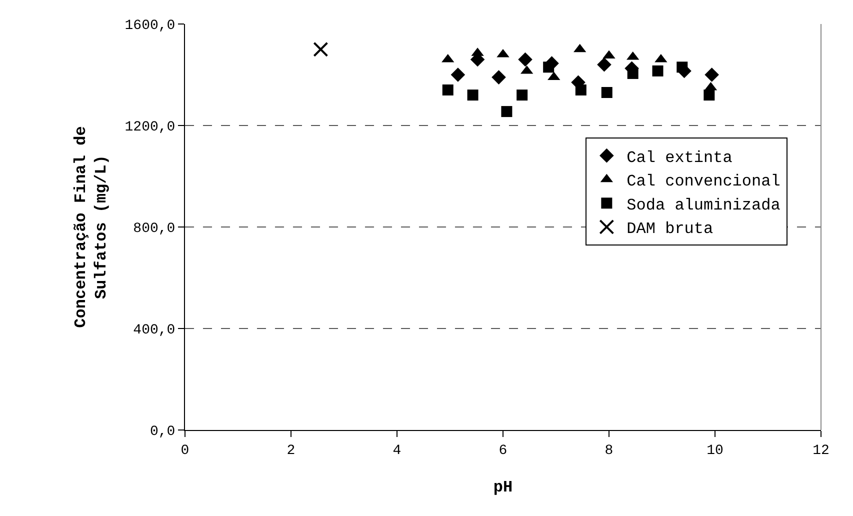  Describe the element at coordinates (703, 181) in the screenshot. I see `legend-label: Cal convencional` at that location.